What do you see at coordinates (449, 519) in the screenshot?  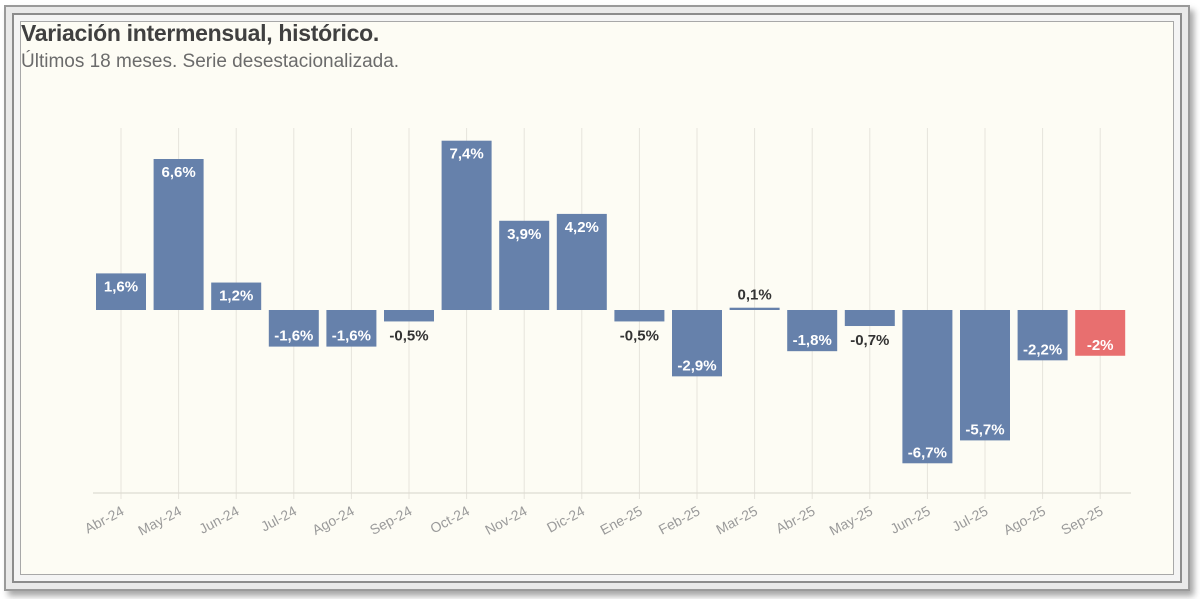 I see `x-tick-label: Oct-24` at bounding box center [449, 519].